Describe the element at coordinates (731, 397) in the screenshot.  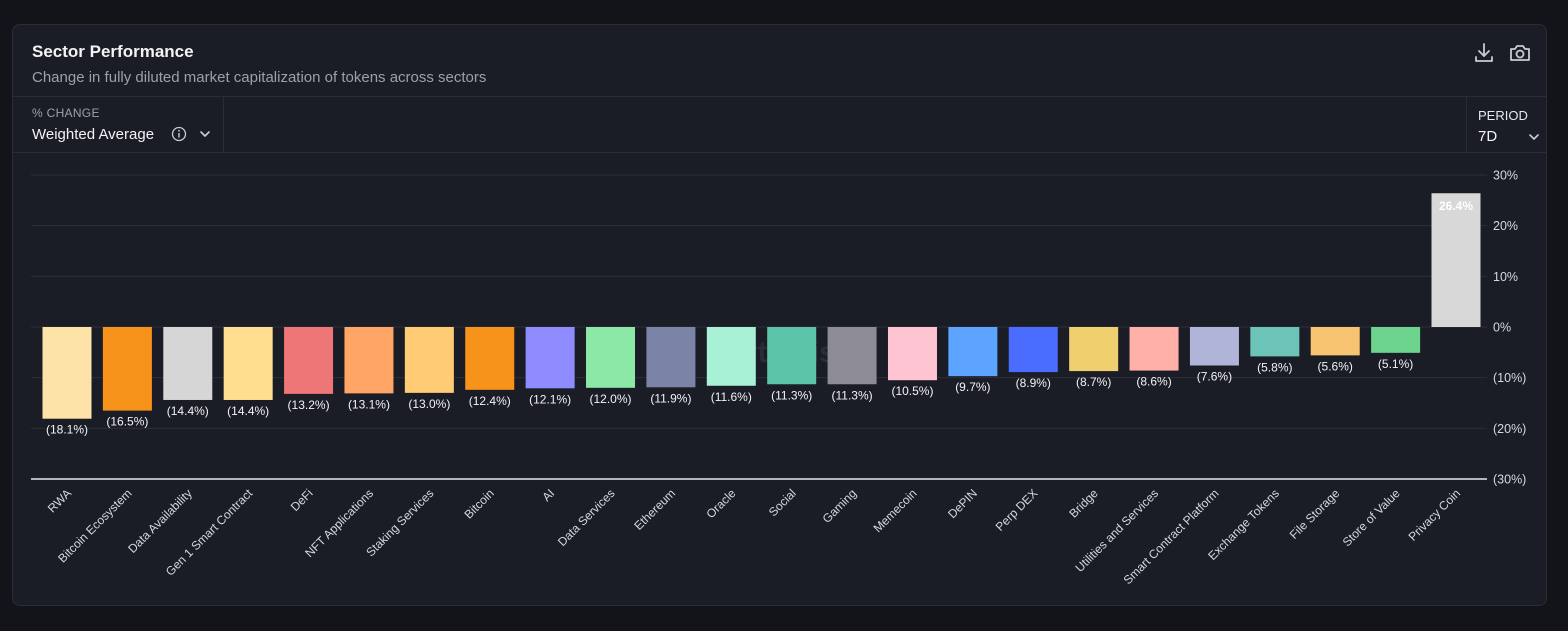
I see `data-label: (11.6%)` at that location.